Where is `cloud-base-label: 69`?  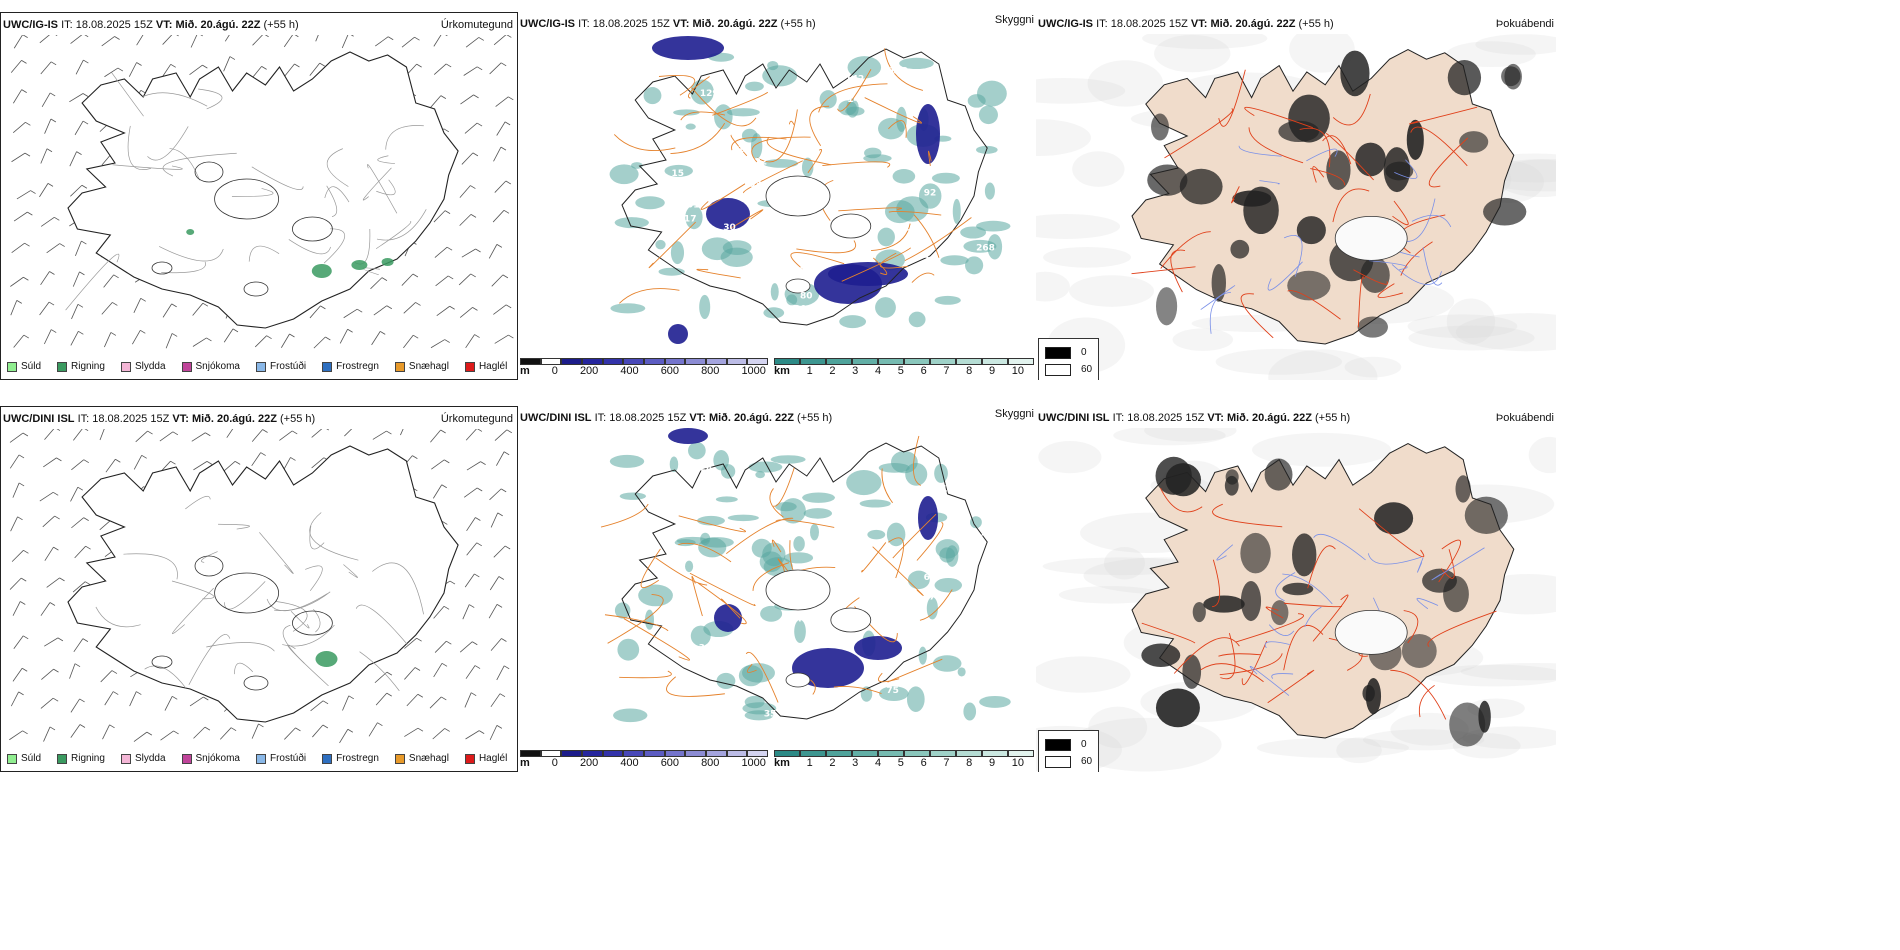
cloud-base-label: 69 is located at coordinates (930, 578).